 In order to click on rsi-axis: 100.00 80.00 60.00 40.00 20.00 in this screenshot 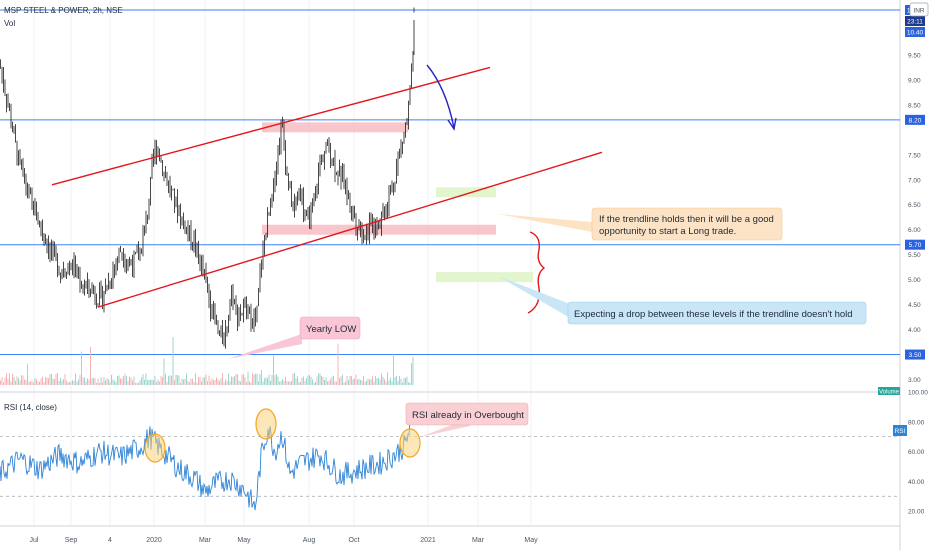, I will do `click(918, 453)`.